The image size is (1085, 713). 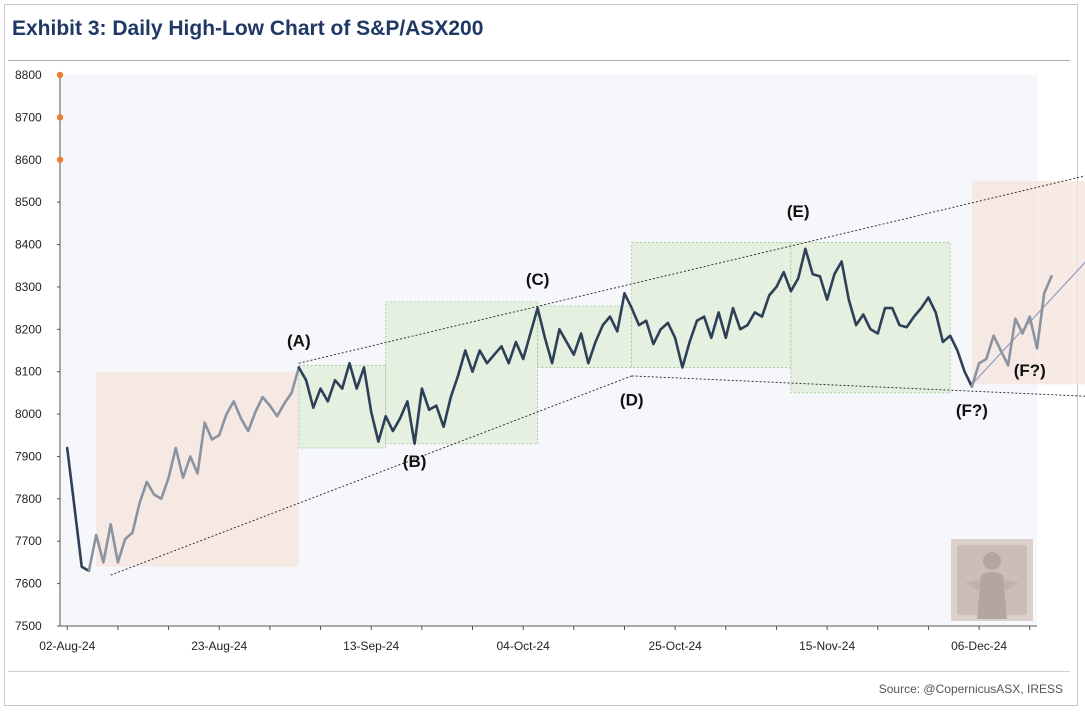 What do you see at coordinates (28, 245) in the screenshot?
I see `y-tick-label: 8400` at bounding box center [28, 245].